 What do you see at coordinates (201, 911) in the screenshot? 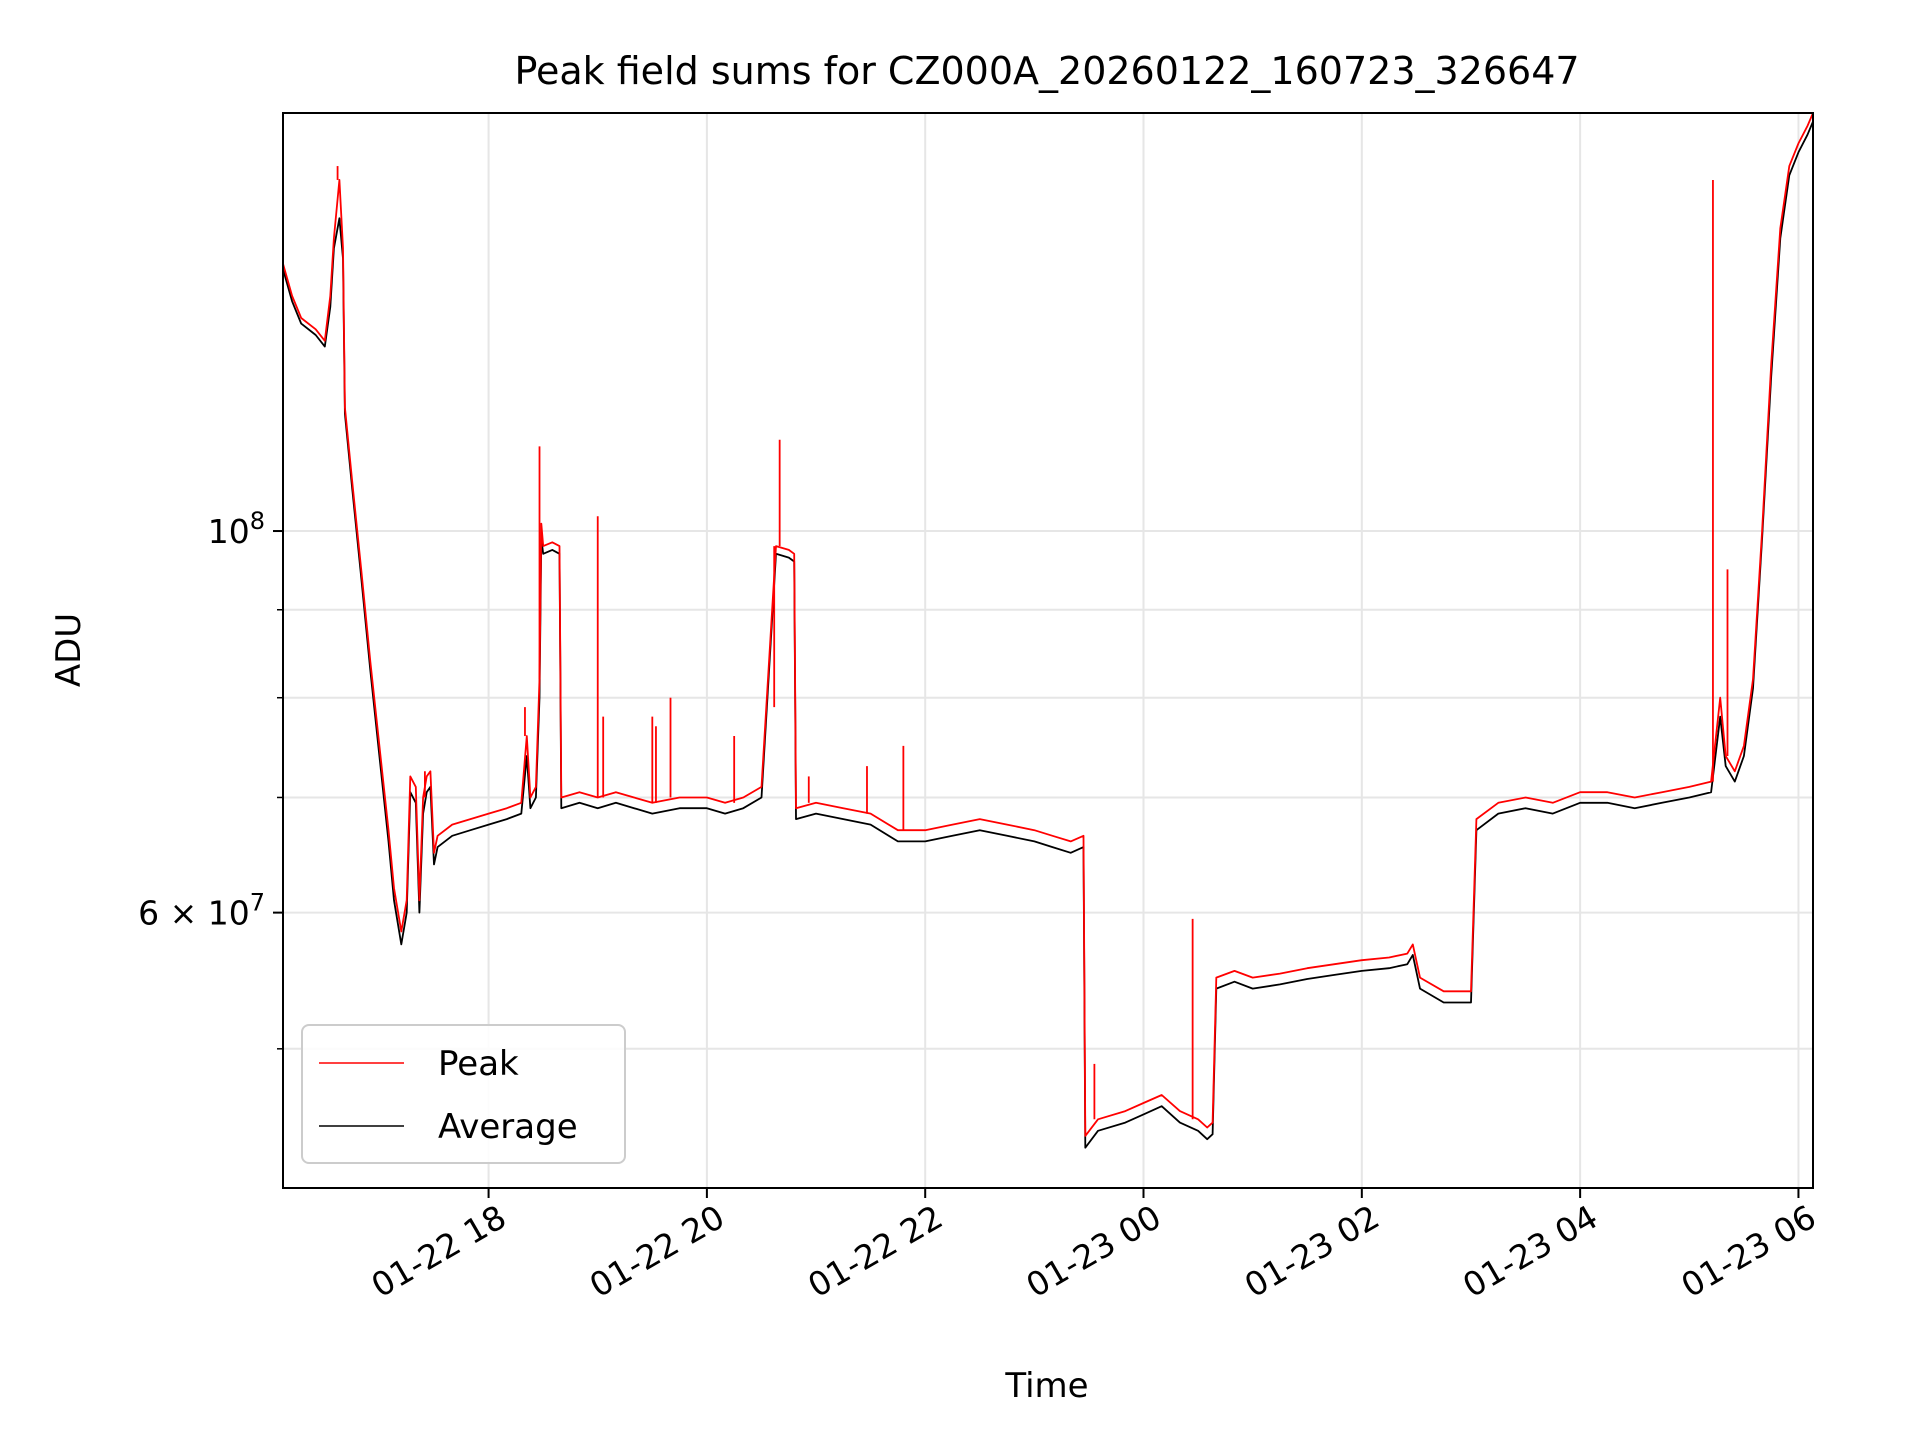
I see `y-tick-label: 6 × 107` at bounding box center [201, 911].